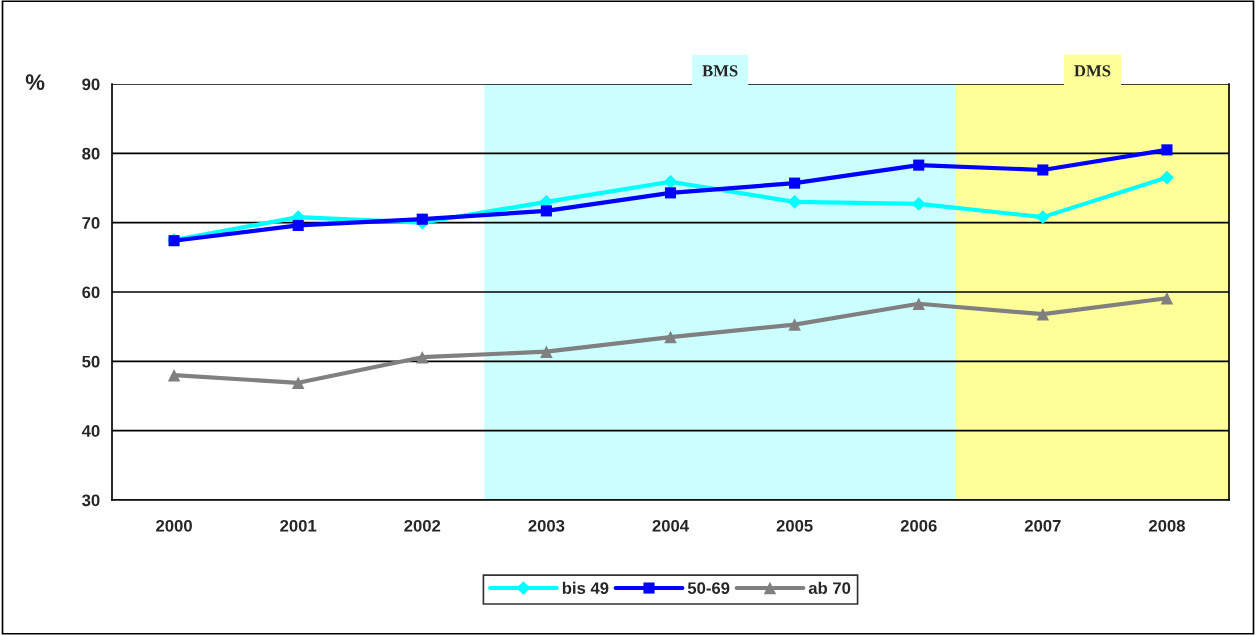  What do you see at coordinates (670, 525) in the screenshot?
I see `x-tick-label: 2004` at bounding box center [670, 525].